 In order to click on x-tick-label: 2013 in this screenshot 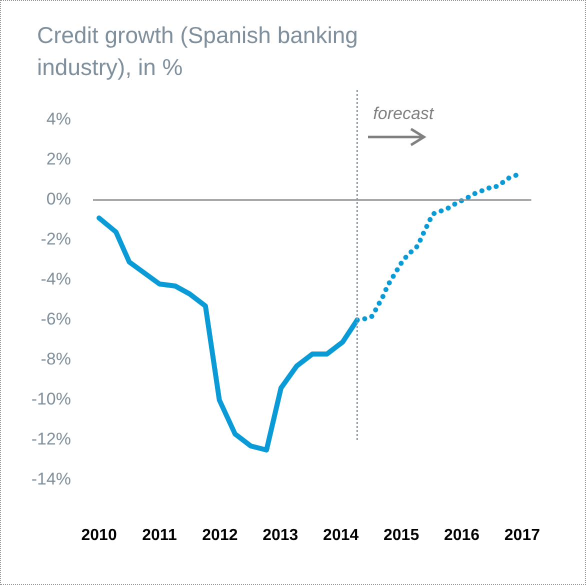, I will do `click(280, 535)`.